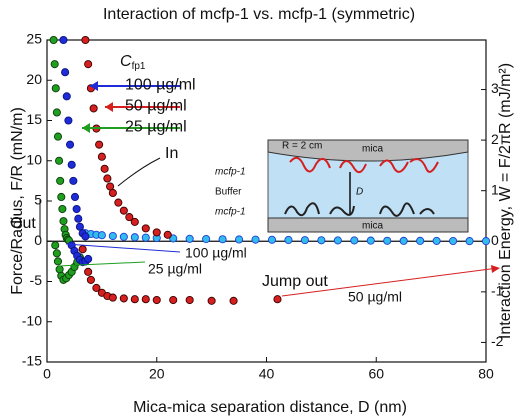 Image resolution: width=518 pixels, height=418 pixels. I want to click on y-tick-label: 0, so click(38, 240).